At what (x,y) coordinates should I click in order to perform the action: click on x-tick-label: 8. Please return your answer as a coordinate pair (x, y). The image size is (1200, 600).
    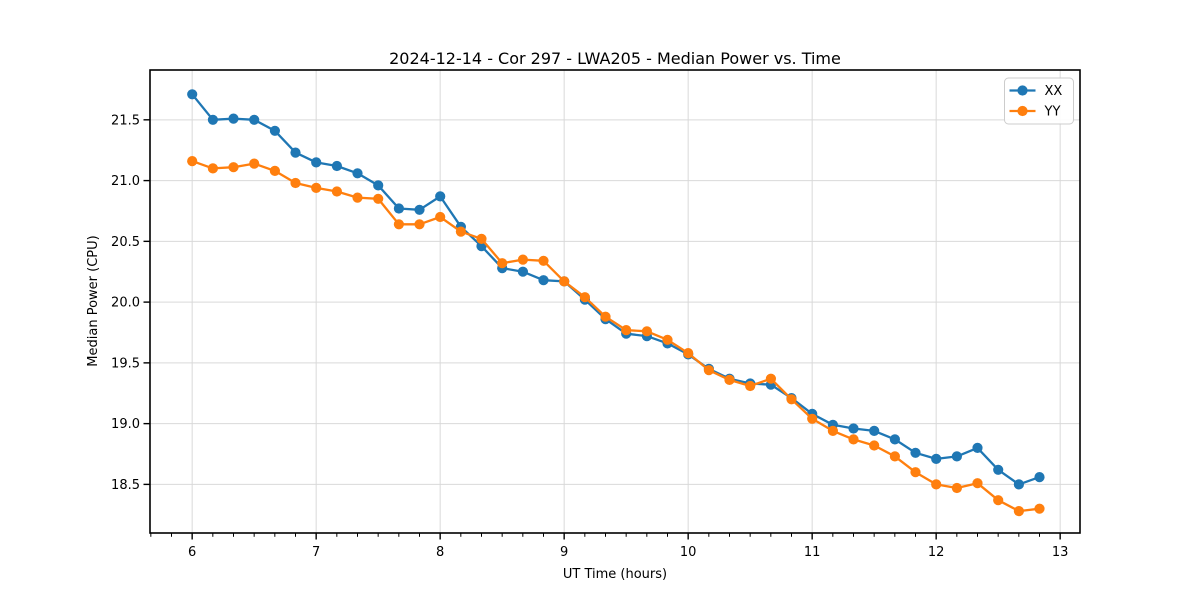
    Looking at the image, I should click on (440, 552).